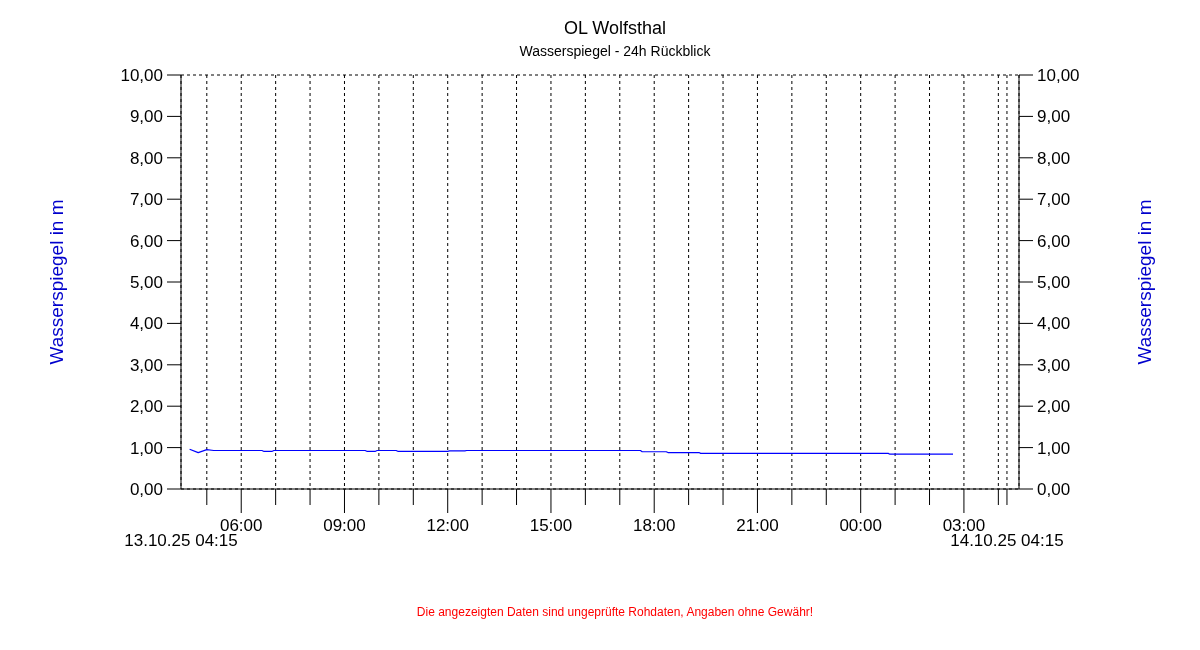  Describe the element at coordinates (615, 28) in the screenshot. I see `chart-title: OL Wolfsthal` at that location.